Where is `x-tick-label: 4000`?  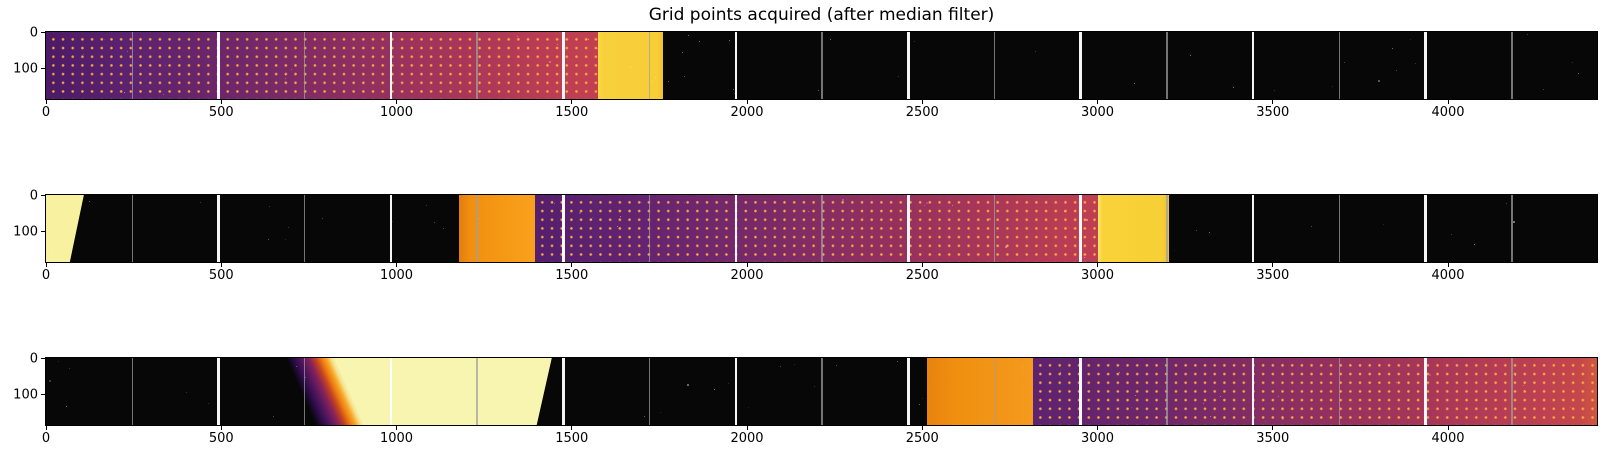
x-tick-label: 4000 is located at coordinates (1448, 275).